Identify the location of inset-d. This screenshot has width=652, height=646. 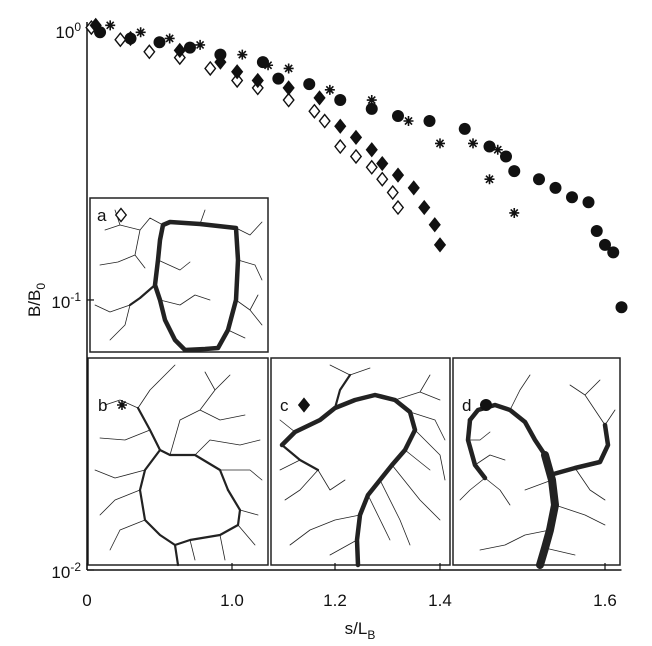
(536, 463).